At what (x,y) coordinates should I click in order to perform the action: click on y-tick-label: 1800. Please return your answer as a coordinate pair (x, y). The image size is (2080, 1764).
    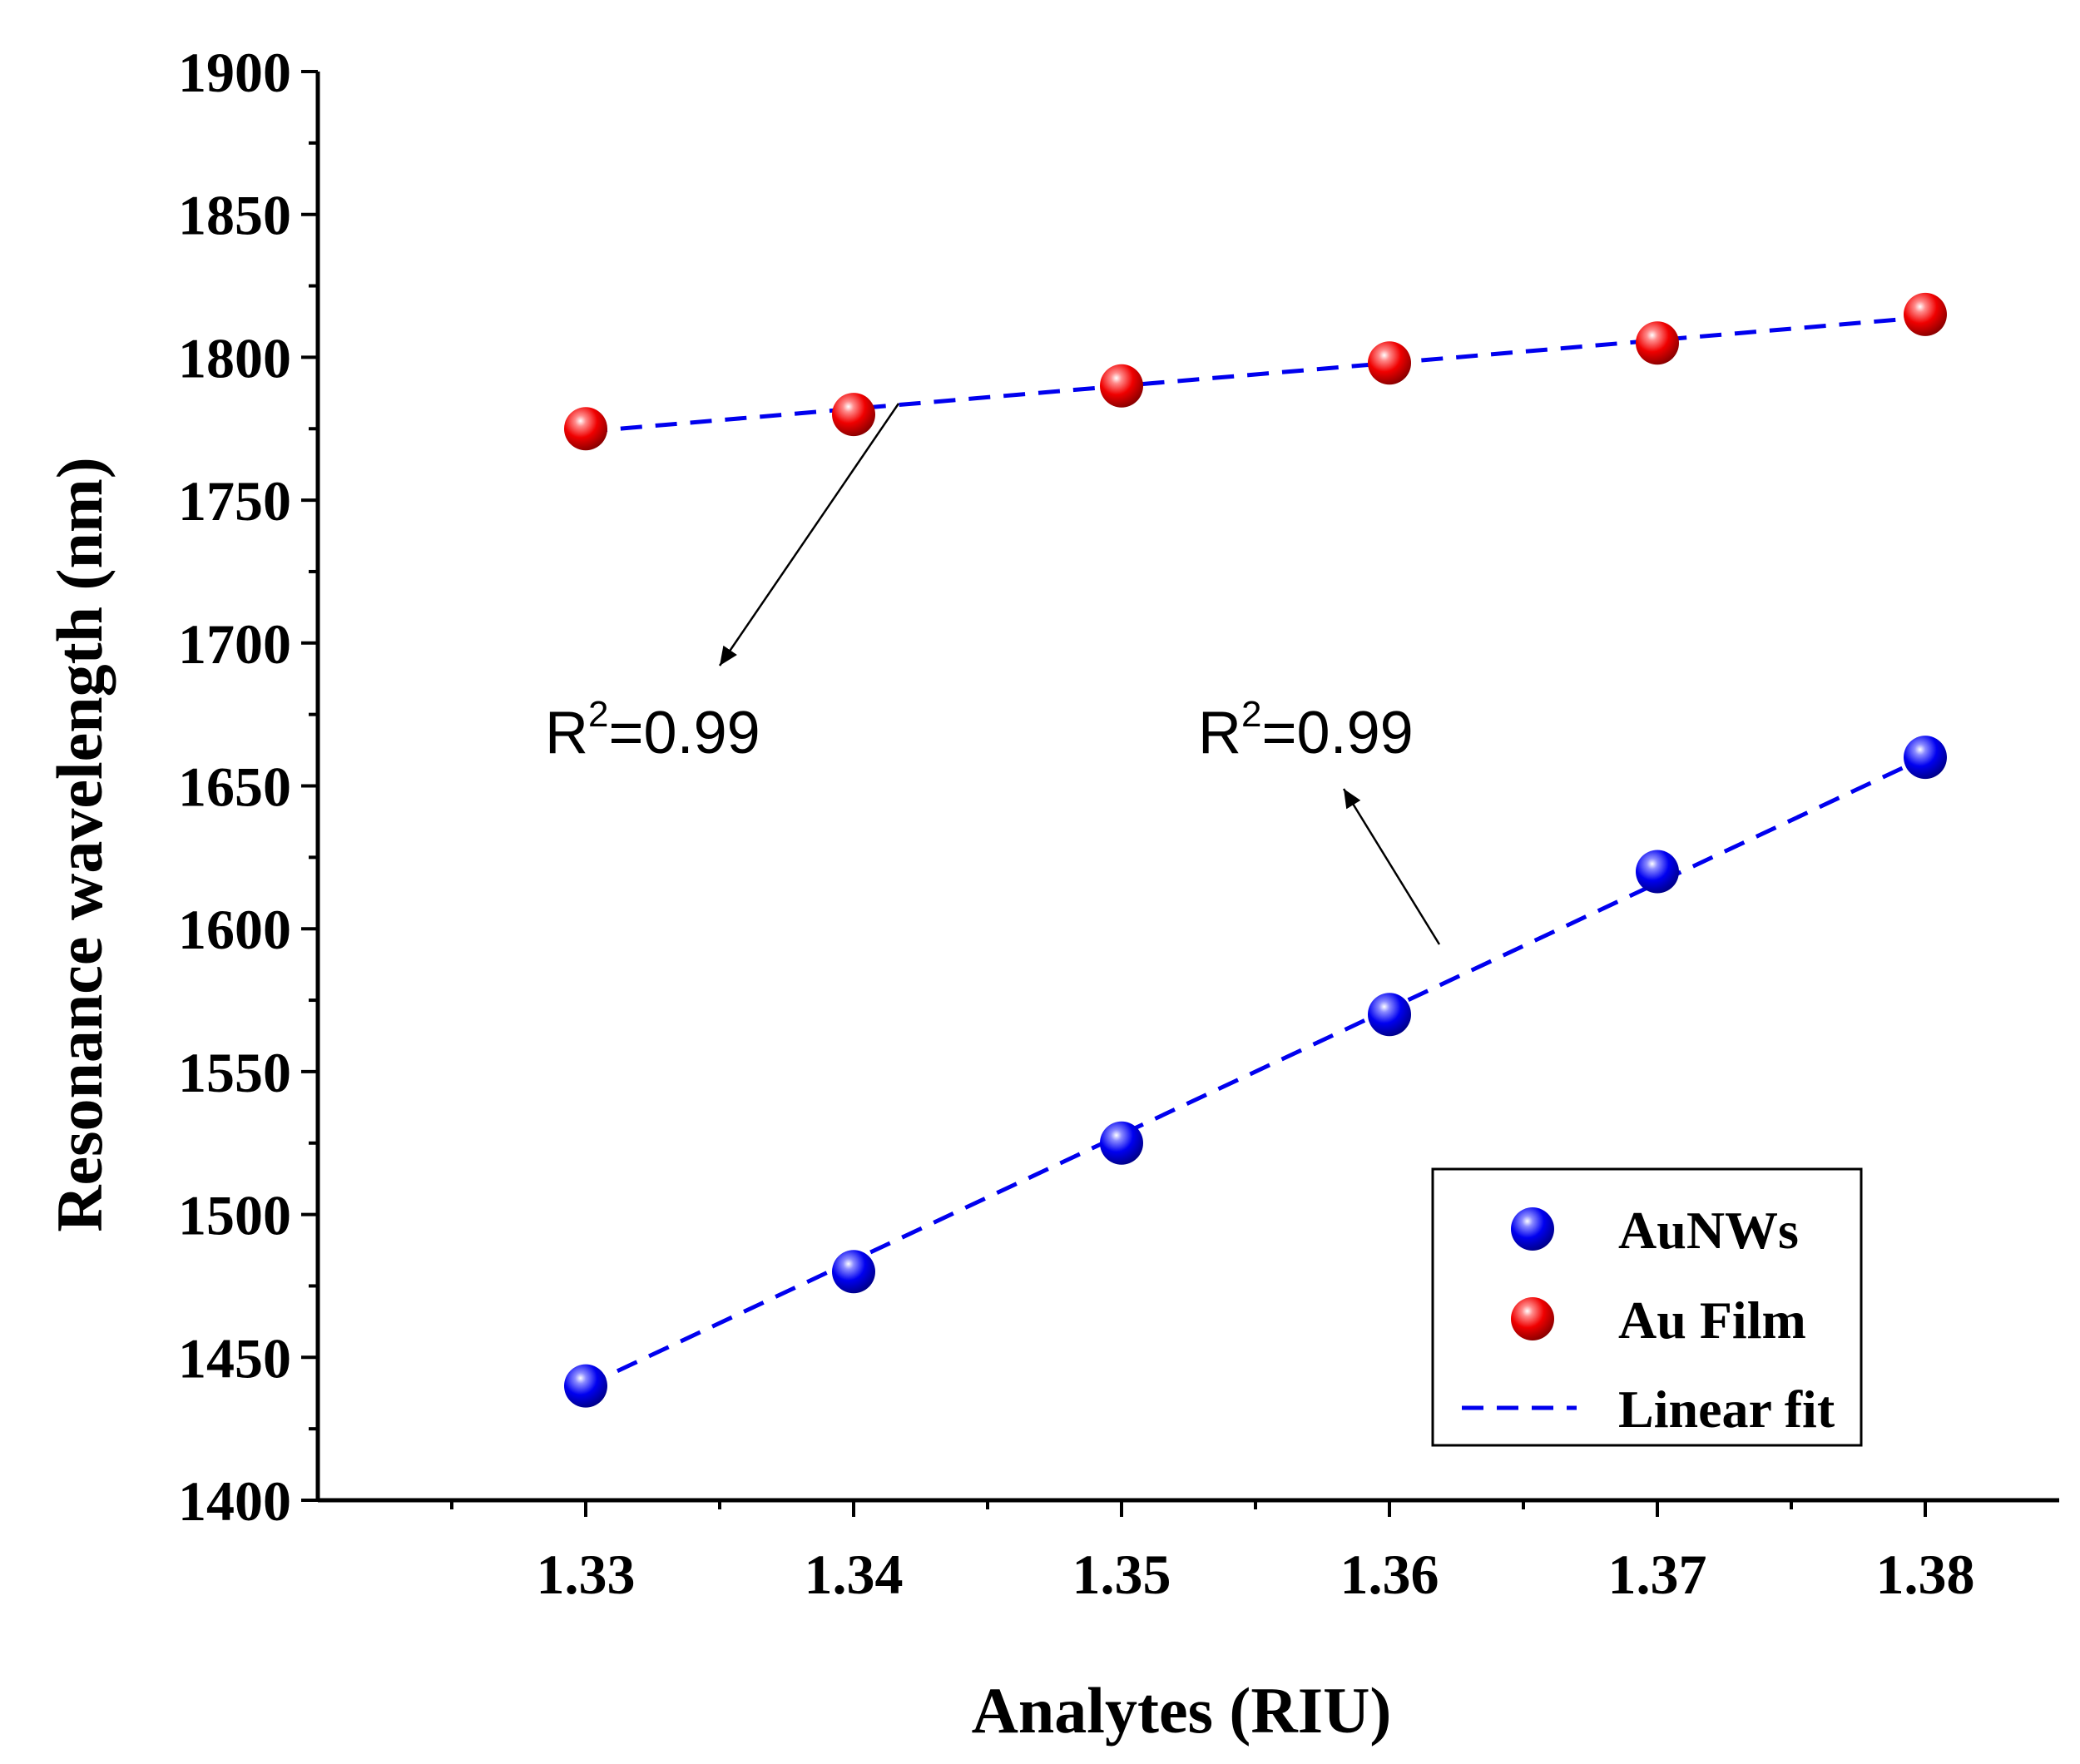
    Looking at the image, I should click on (234, 358).